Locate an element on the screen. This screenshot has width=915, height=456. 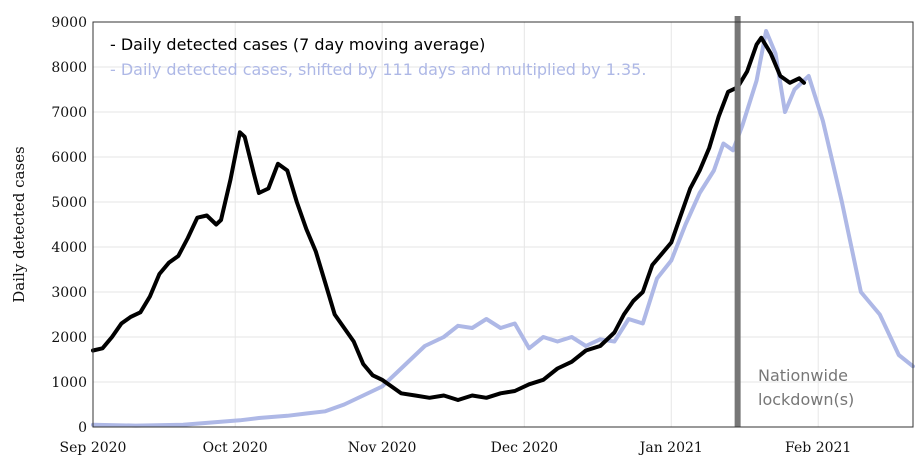
y-tick-label: 0 is located at coordinates (82, 428).